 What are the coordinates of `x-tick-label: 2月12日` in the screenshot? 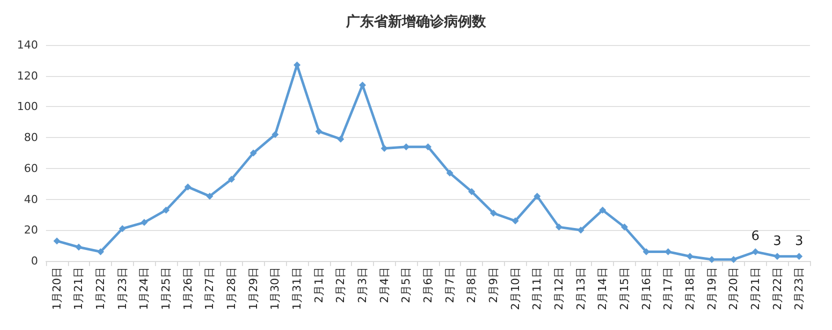 It's located at (559, 288).